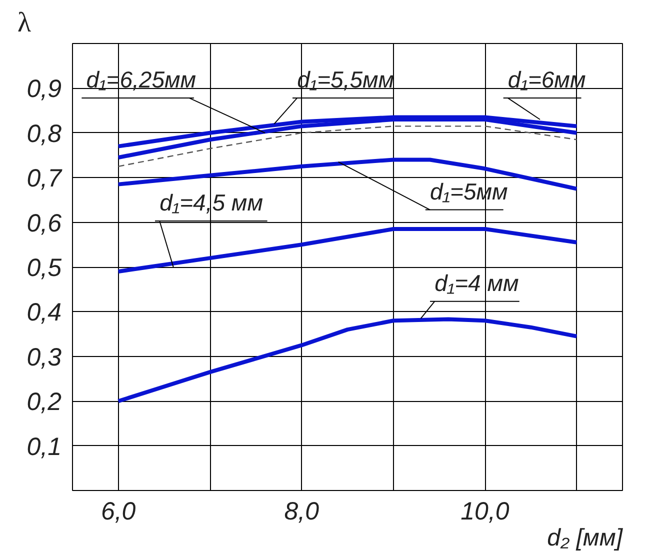 The height and width of the screenshot is (551, 654). I want to click on y-tick-label: 0,2, so click(44, 402).